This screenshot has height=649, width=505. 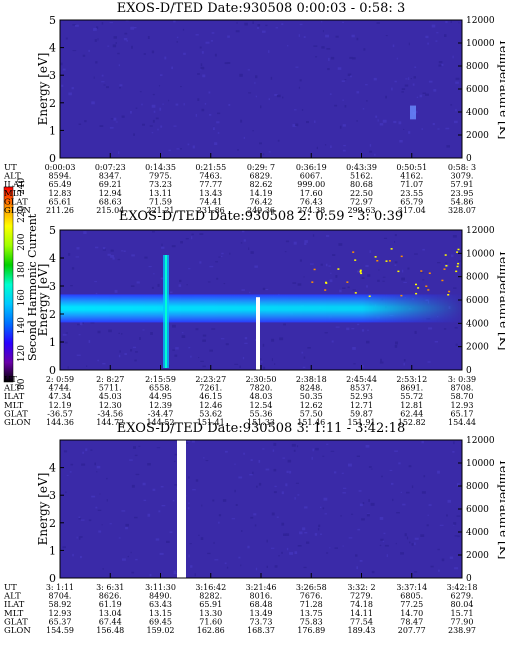 I want to click on y2-tick-label: 4000, so click(x=477, y=324).